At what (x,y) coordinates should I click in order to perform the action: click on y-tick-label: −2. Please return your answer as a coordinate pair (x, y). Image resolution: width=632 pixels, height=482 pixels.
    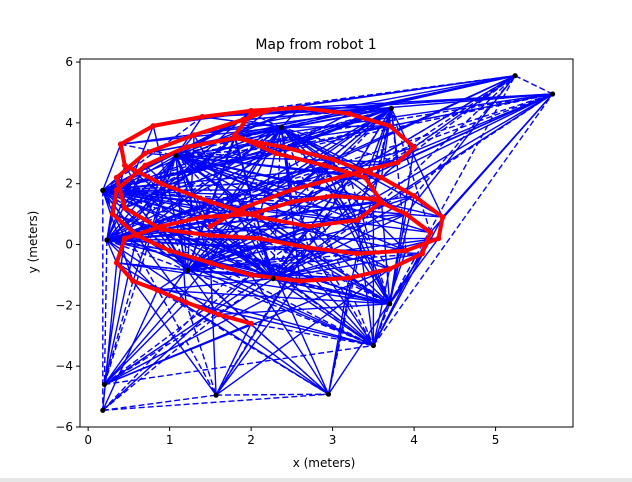
    Looking at the image, I should click on (64, 305).